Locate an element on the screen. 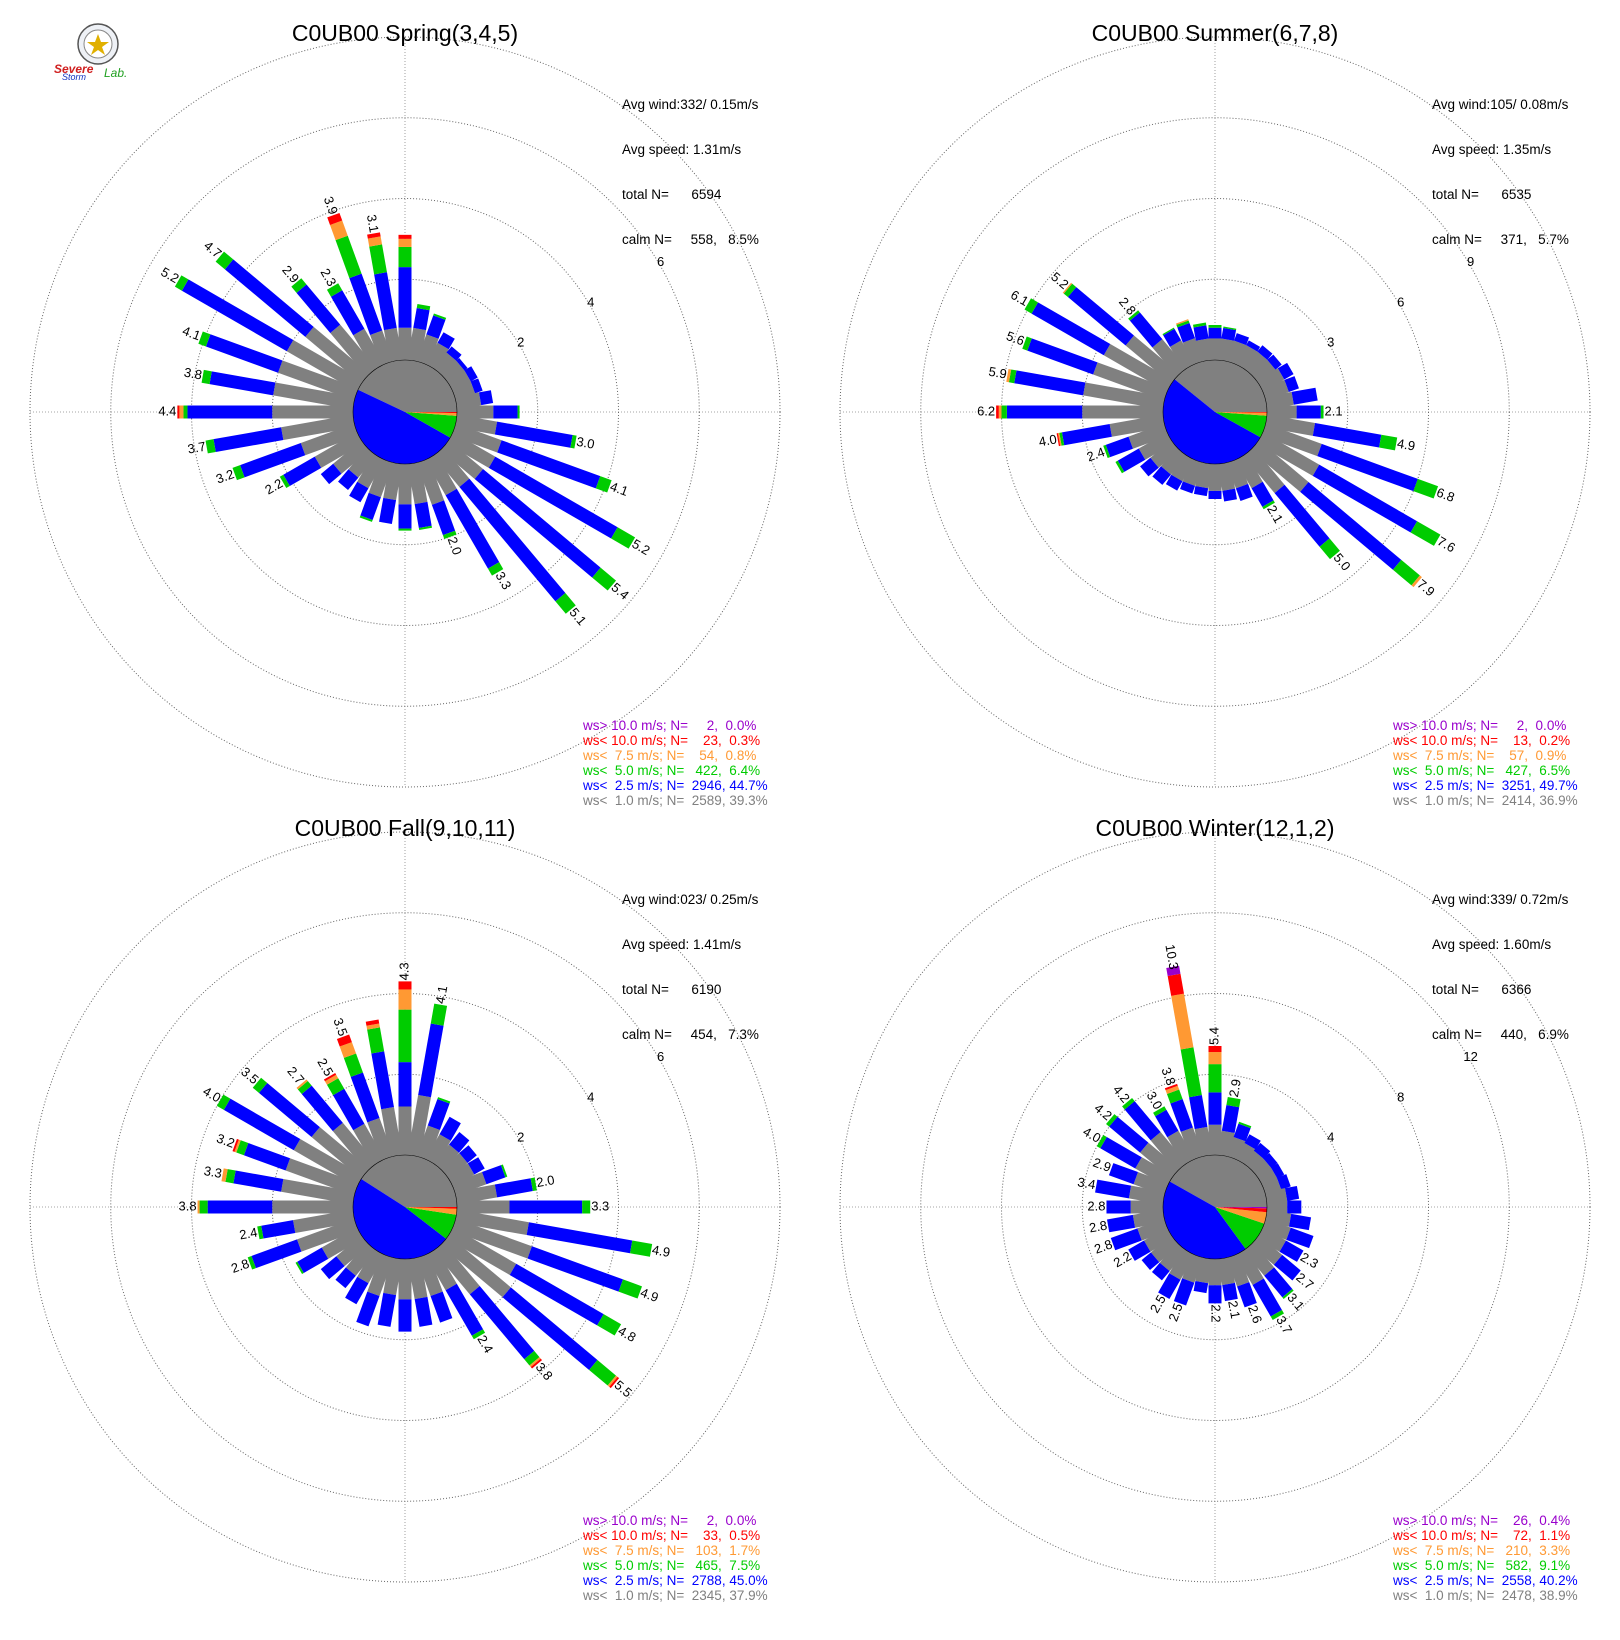  radial-ring is located at coordinates (1215, 1207).